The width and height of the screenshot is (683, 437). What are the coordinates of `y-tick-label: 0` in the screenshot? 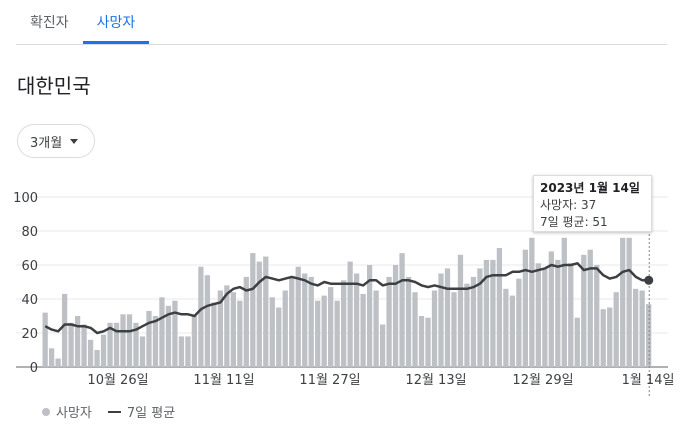 It's located at (34, 368).